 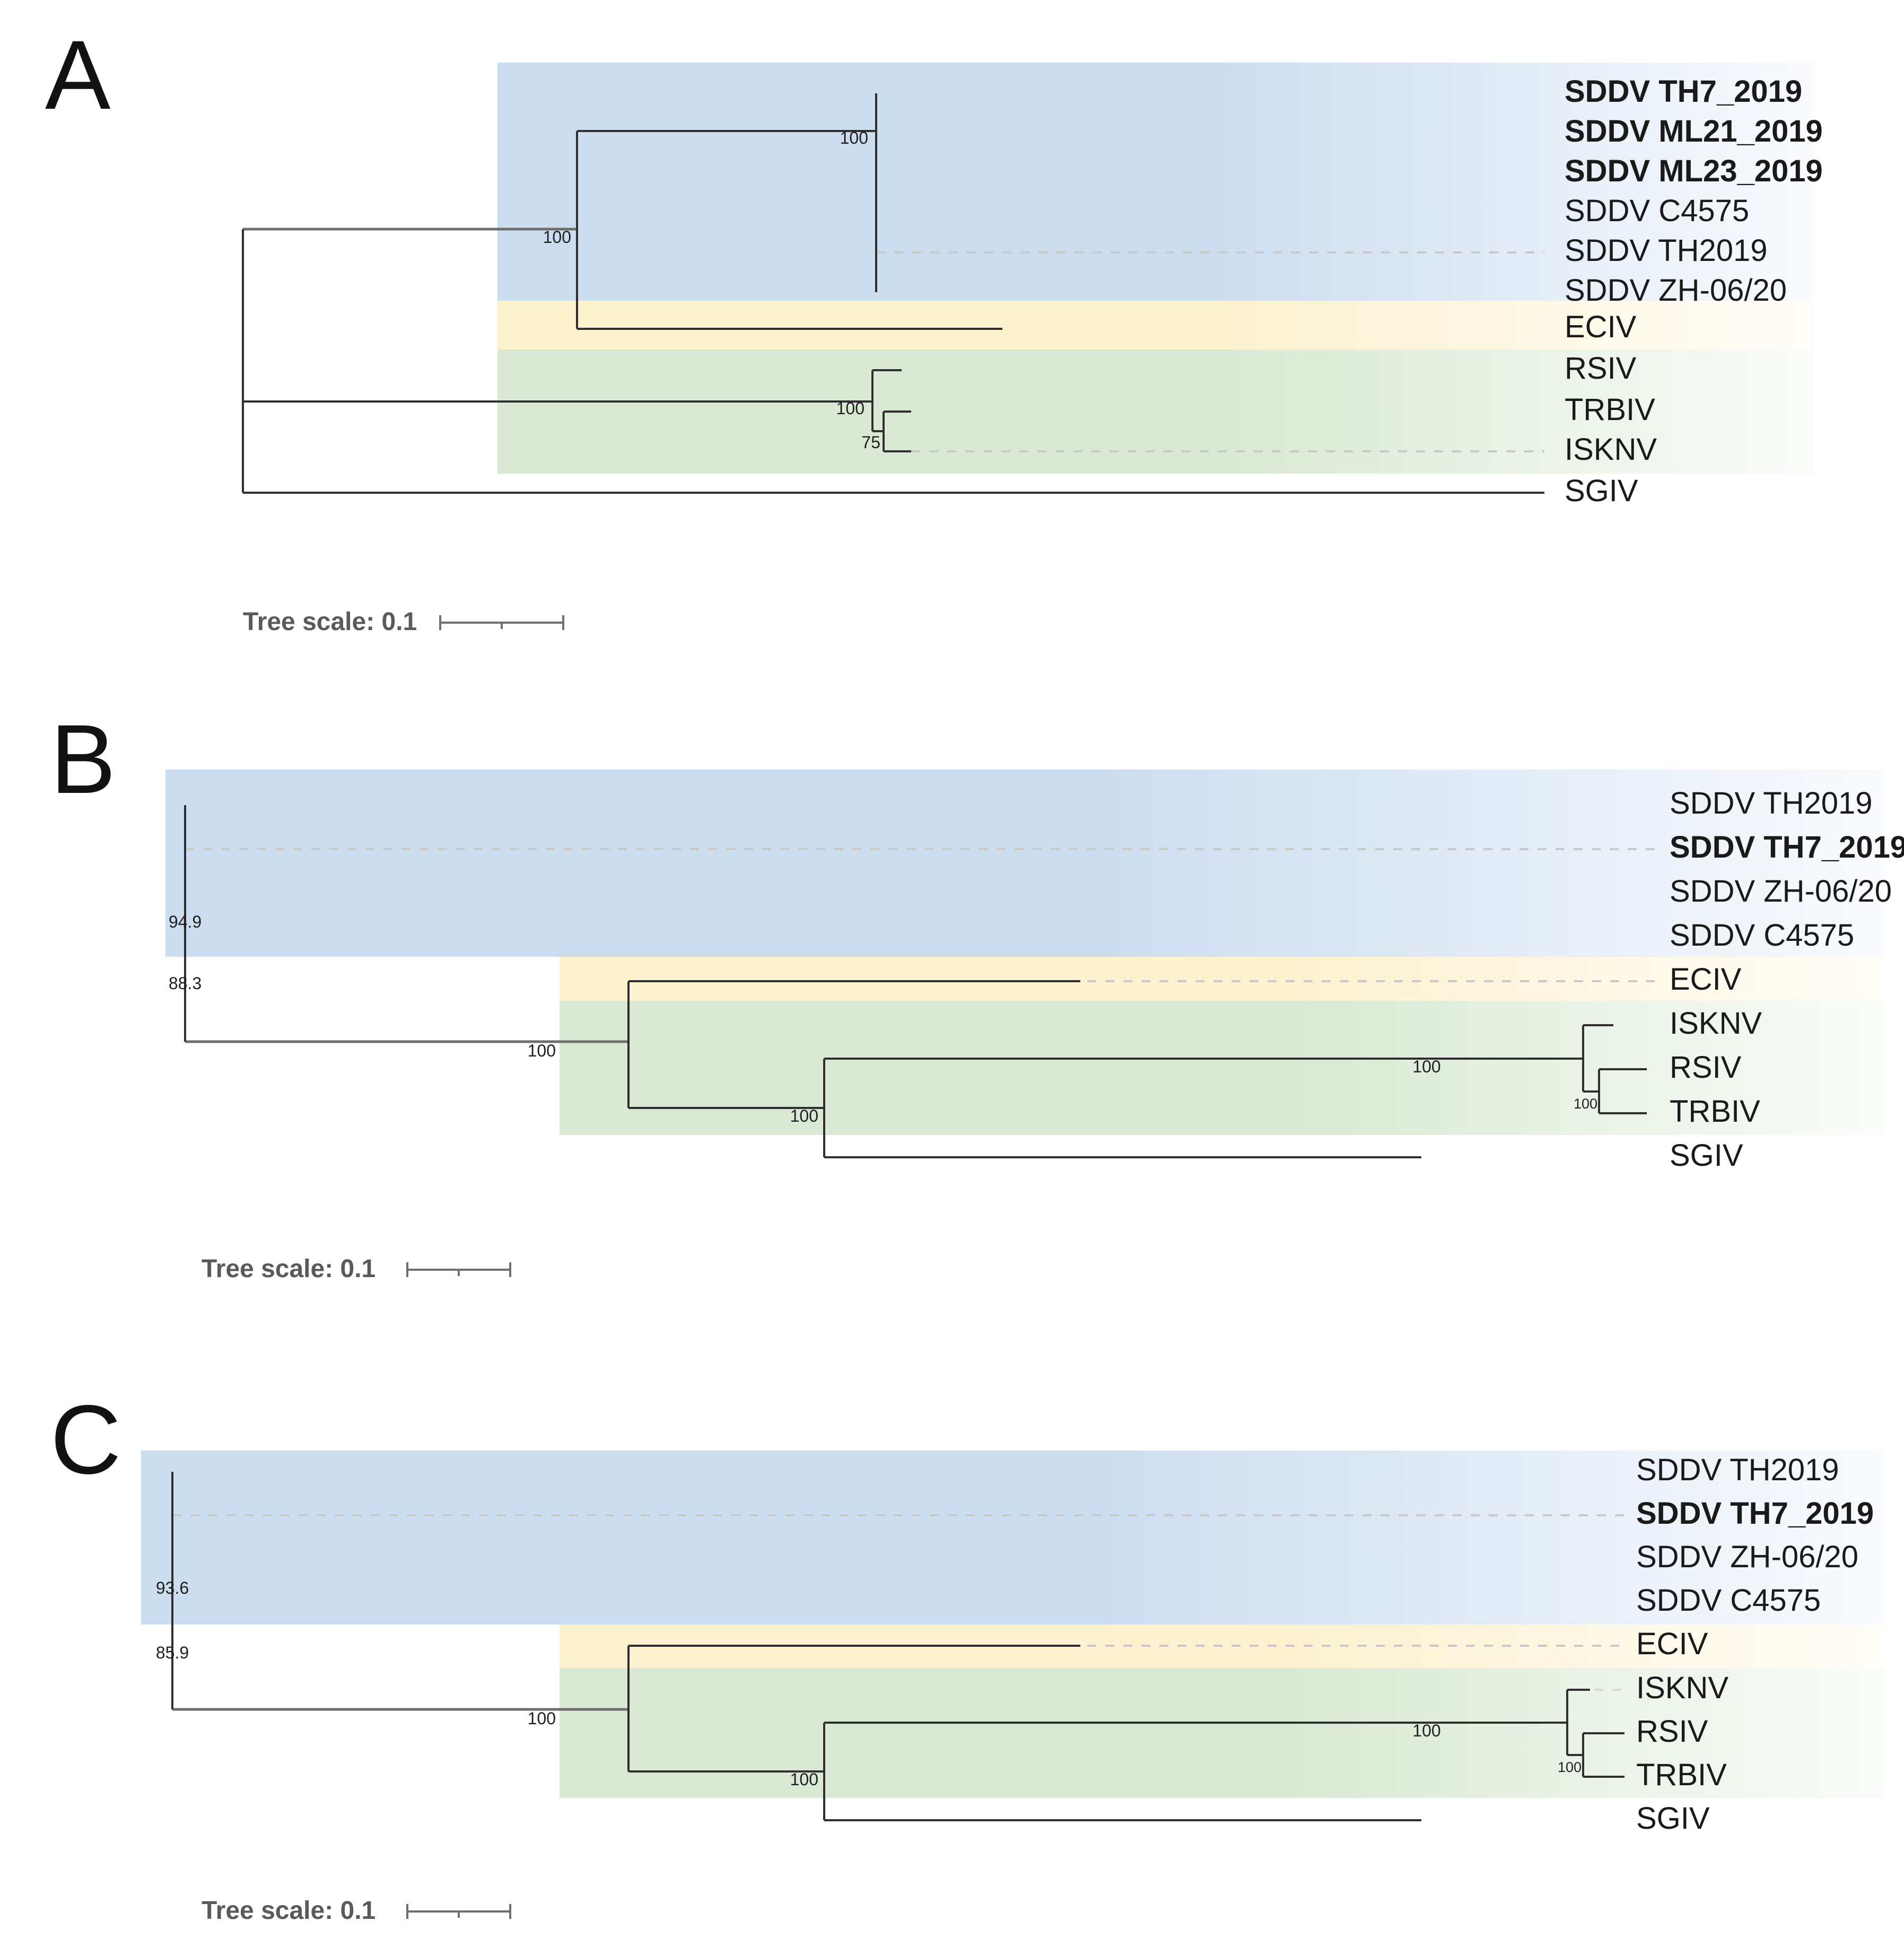 I want to click on panel-letter: B, so click(x=83, y=759).